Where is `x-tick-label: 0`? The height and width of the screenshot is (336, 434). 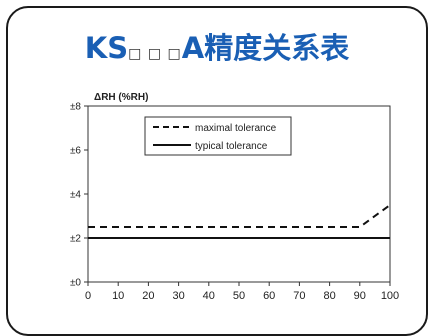
x-tick-label: 0 is located at coordinates (88, 296).